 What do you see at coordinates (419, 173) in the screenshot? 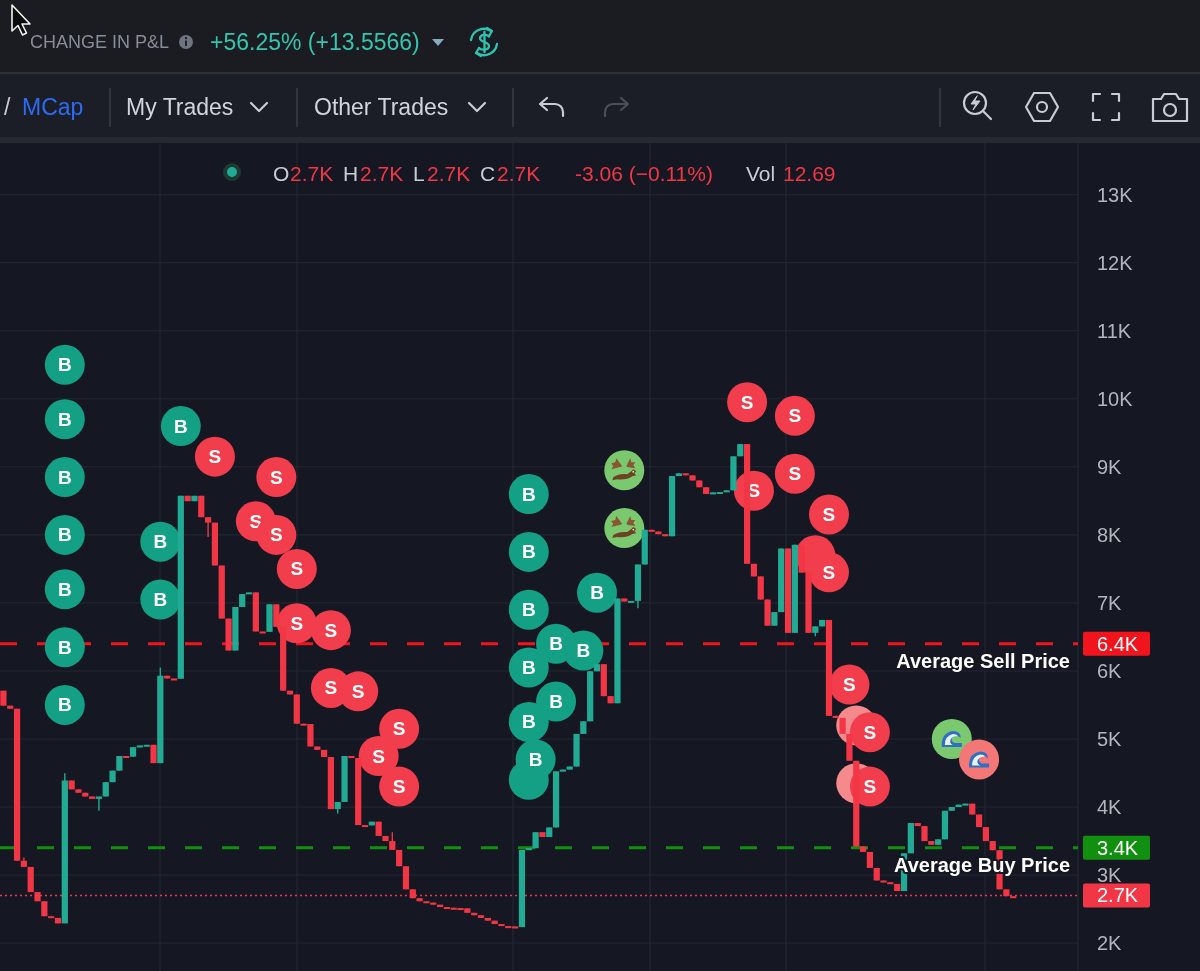
I see `annotation: L` at bounding box center [419, 173].